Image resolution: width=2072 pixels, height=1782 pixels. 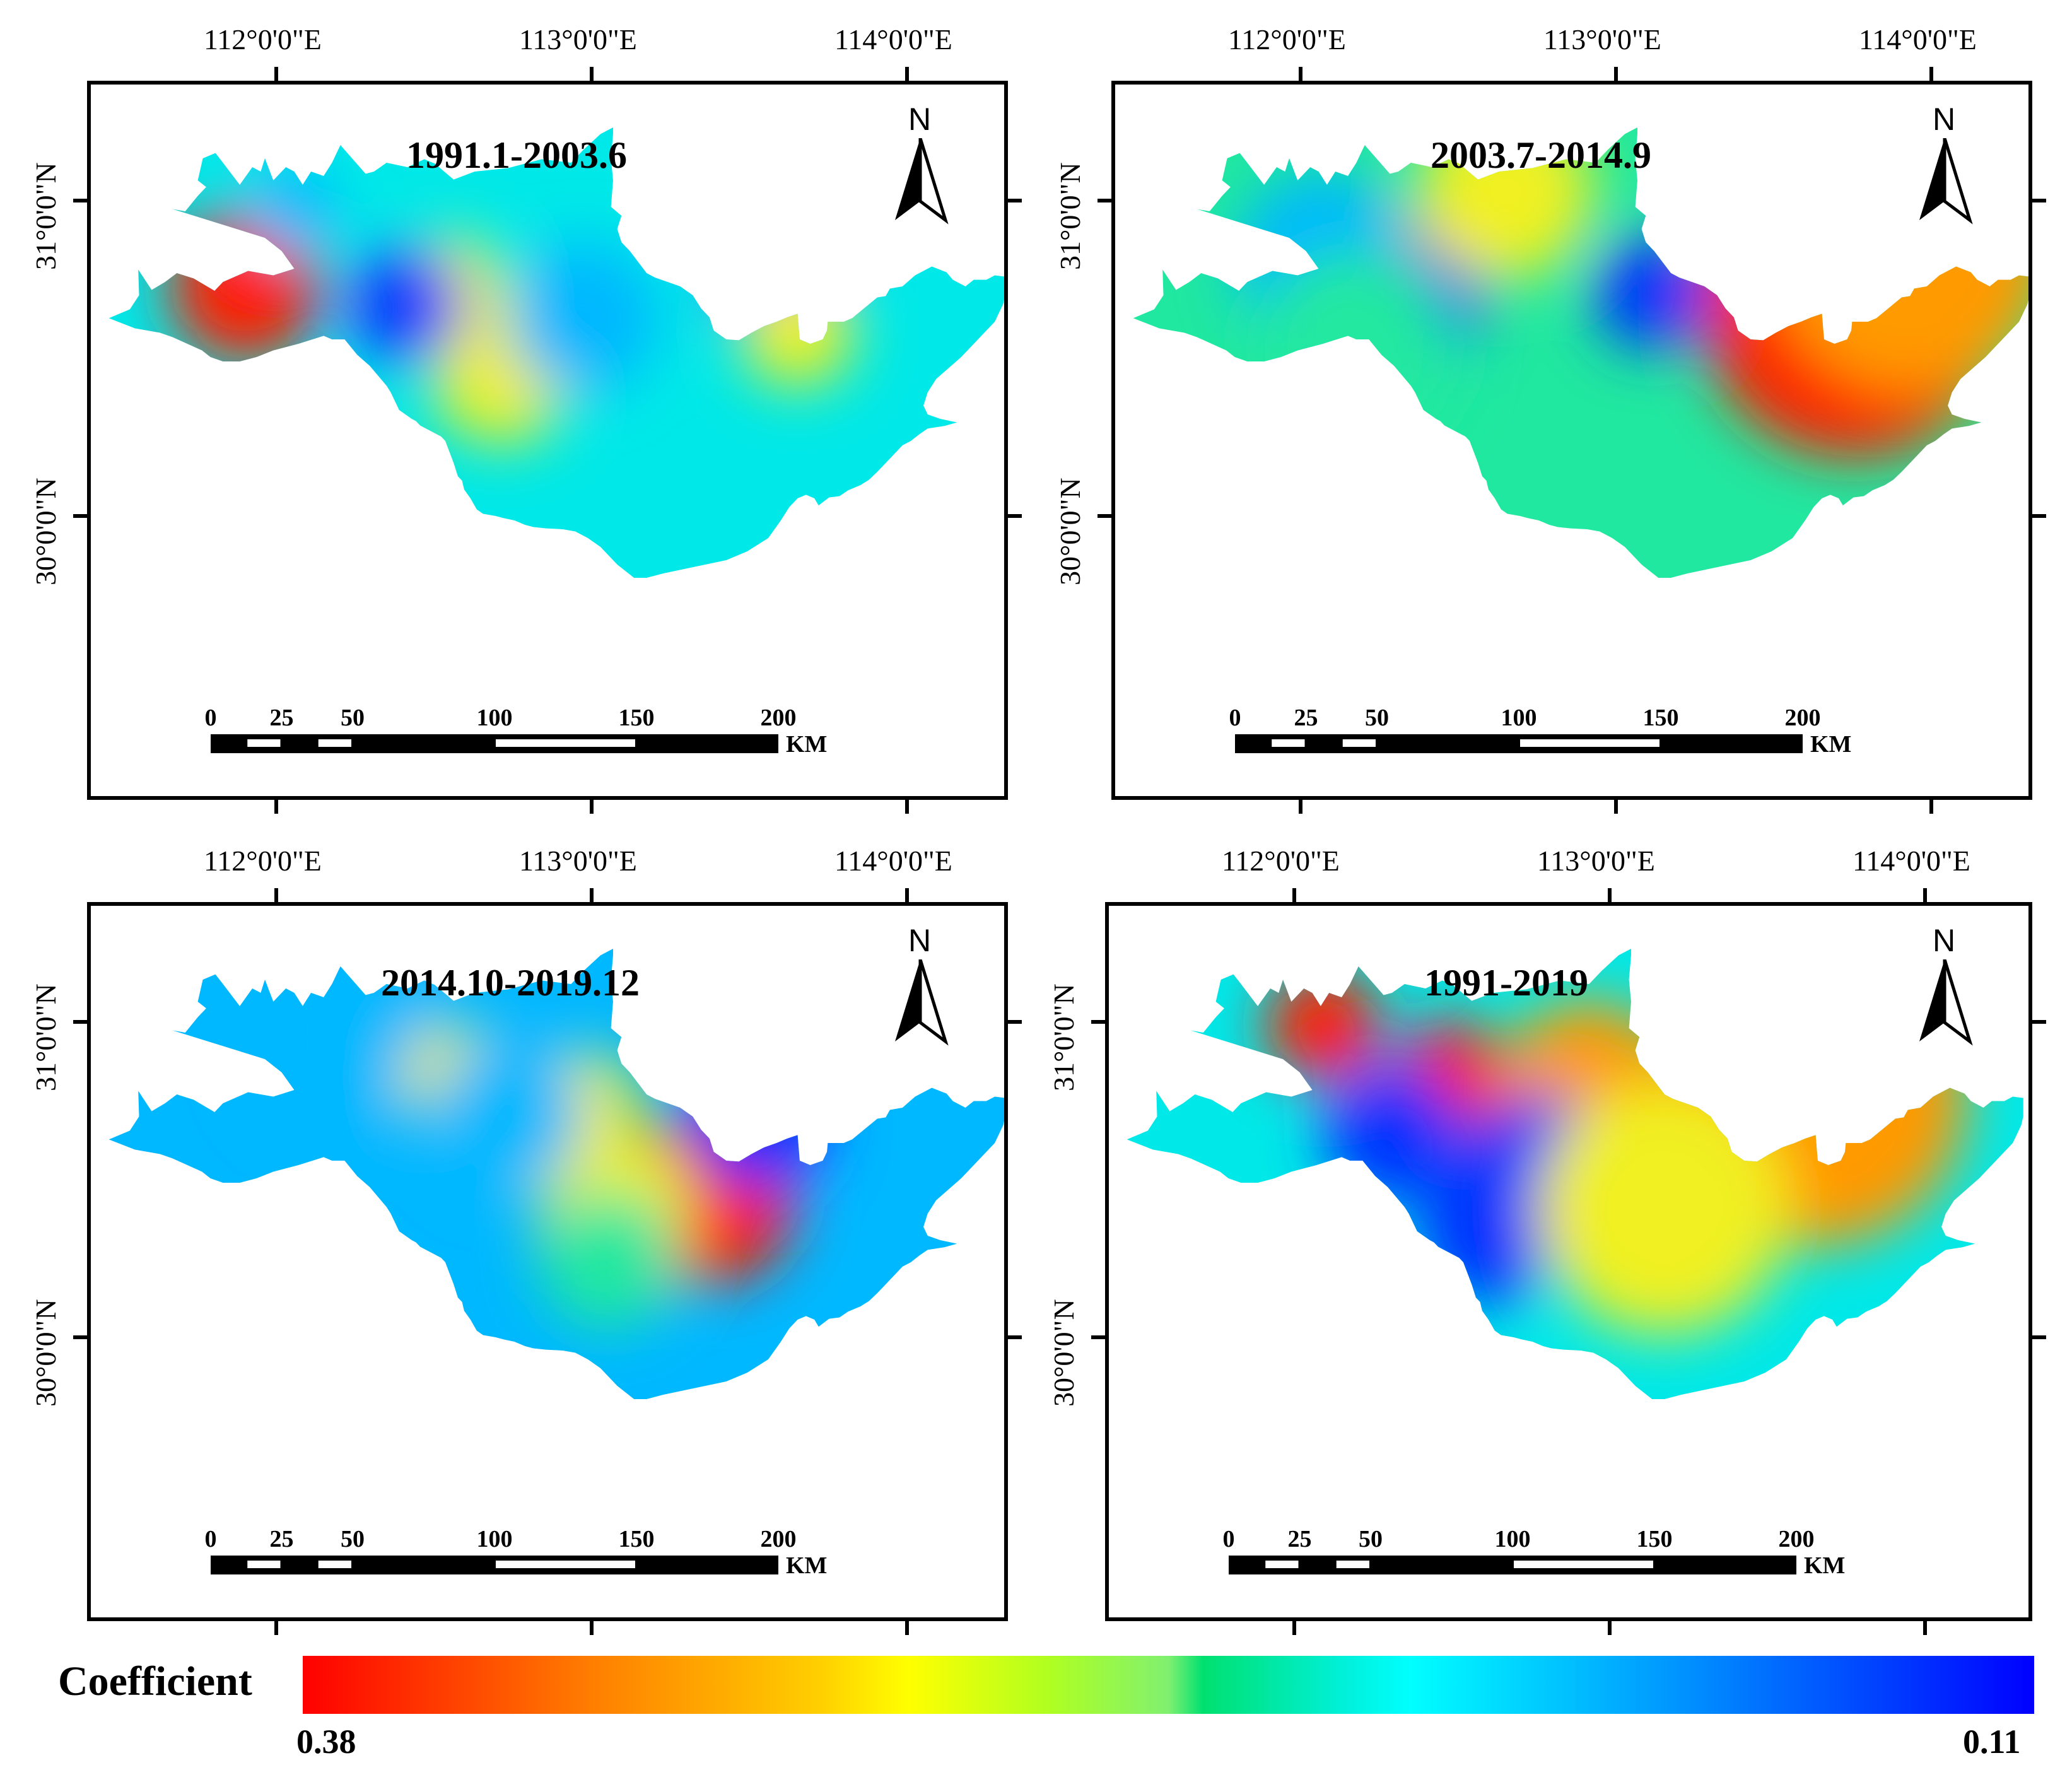 I want to click on scale-tick-label: 25, so click(x=281, y=1539).